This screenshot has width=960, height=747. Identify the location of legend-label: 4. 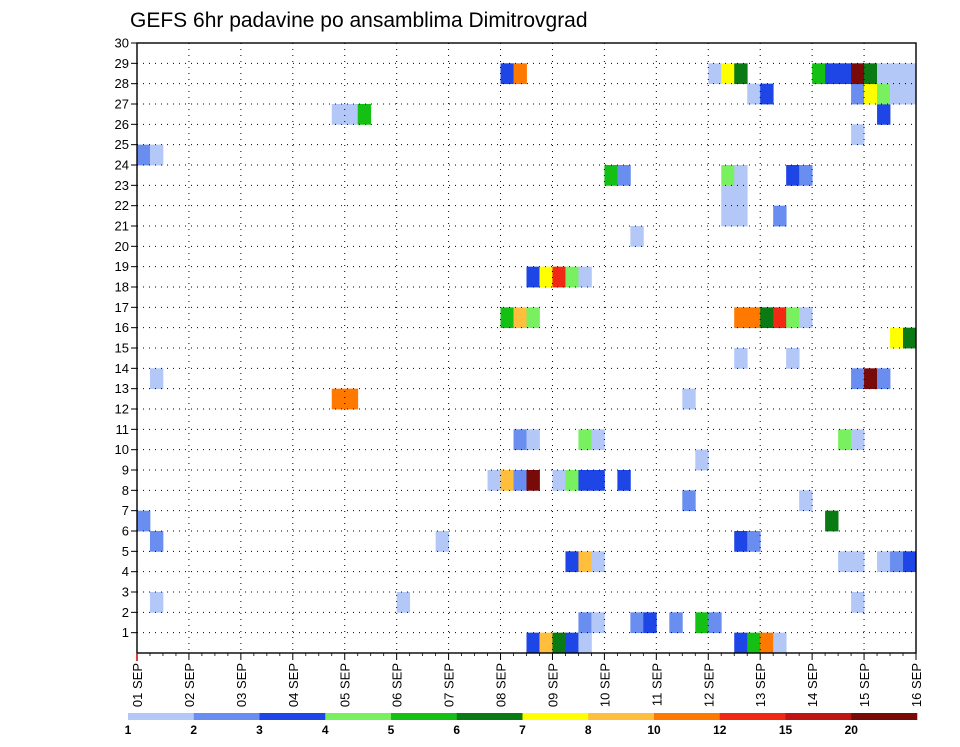
(325, 730).